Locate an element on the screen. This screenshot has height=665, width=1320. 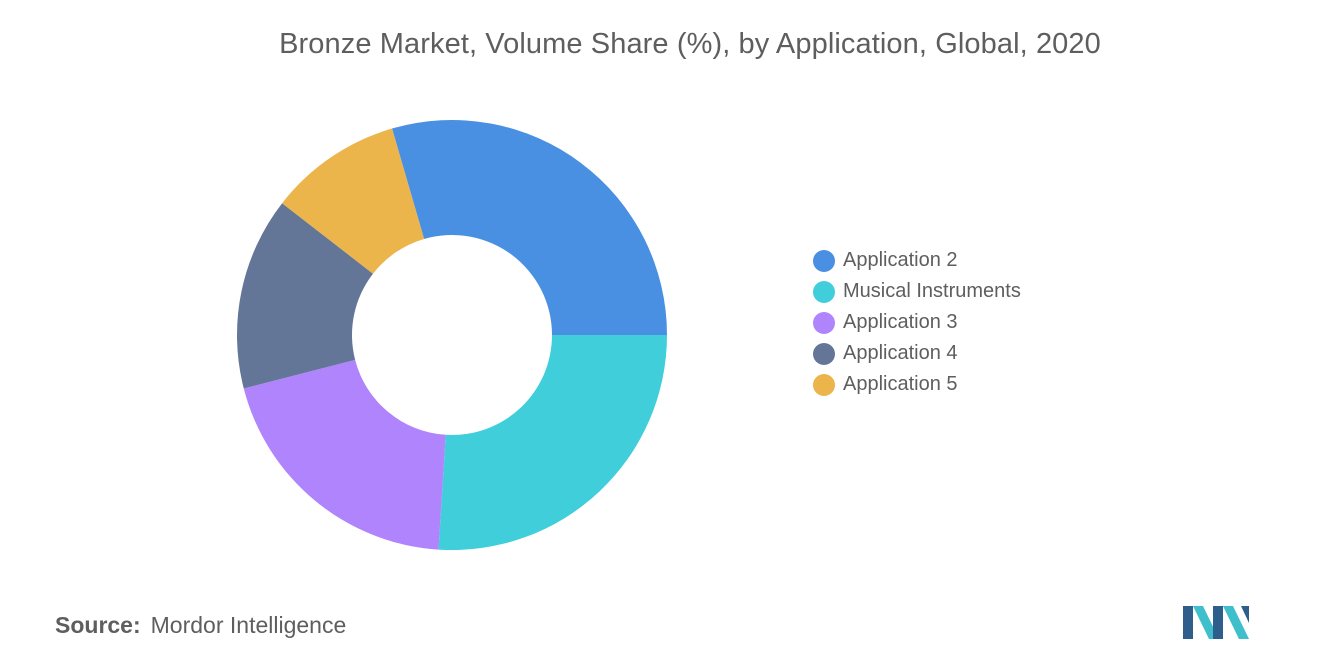
legend-item: Application 5 is located at coordinates (917, 384).